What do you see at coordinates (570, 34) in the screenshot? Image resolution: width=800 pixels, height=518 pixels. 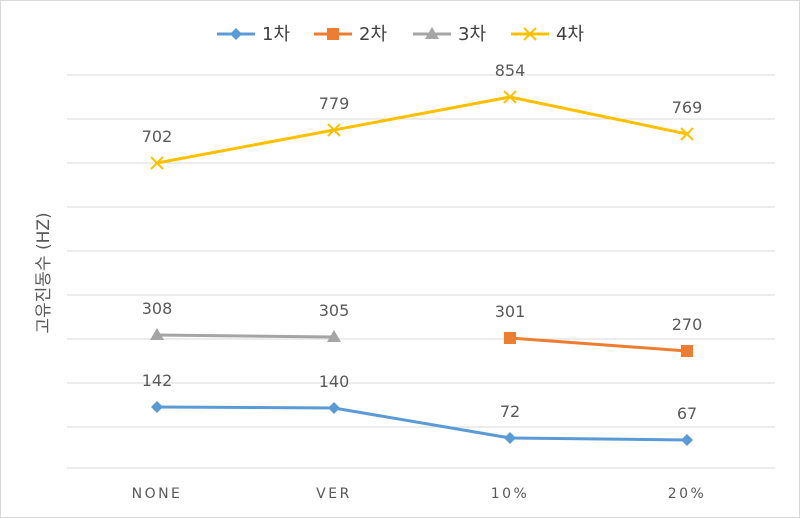 I see `legend-entry-label: 4차` at bounding box center [570, 34].